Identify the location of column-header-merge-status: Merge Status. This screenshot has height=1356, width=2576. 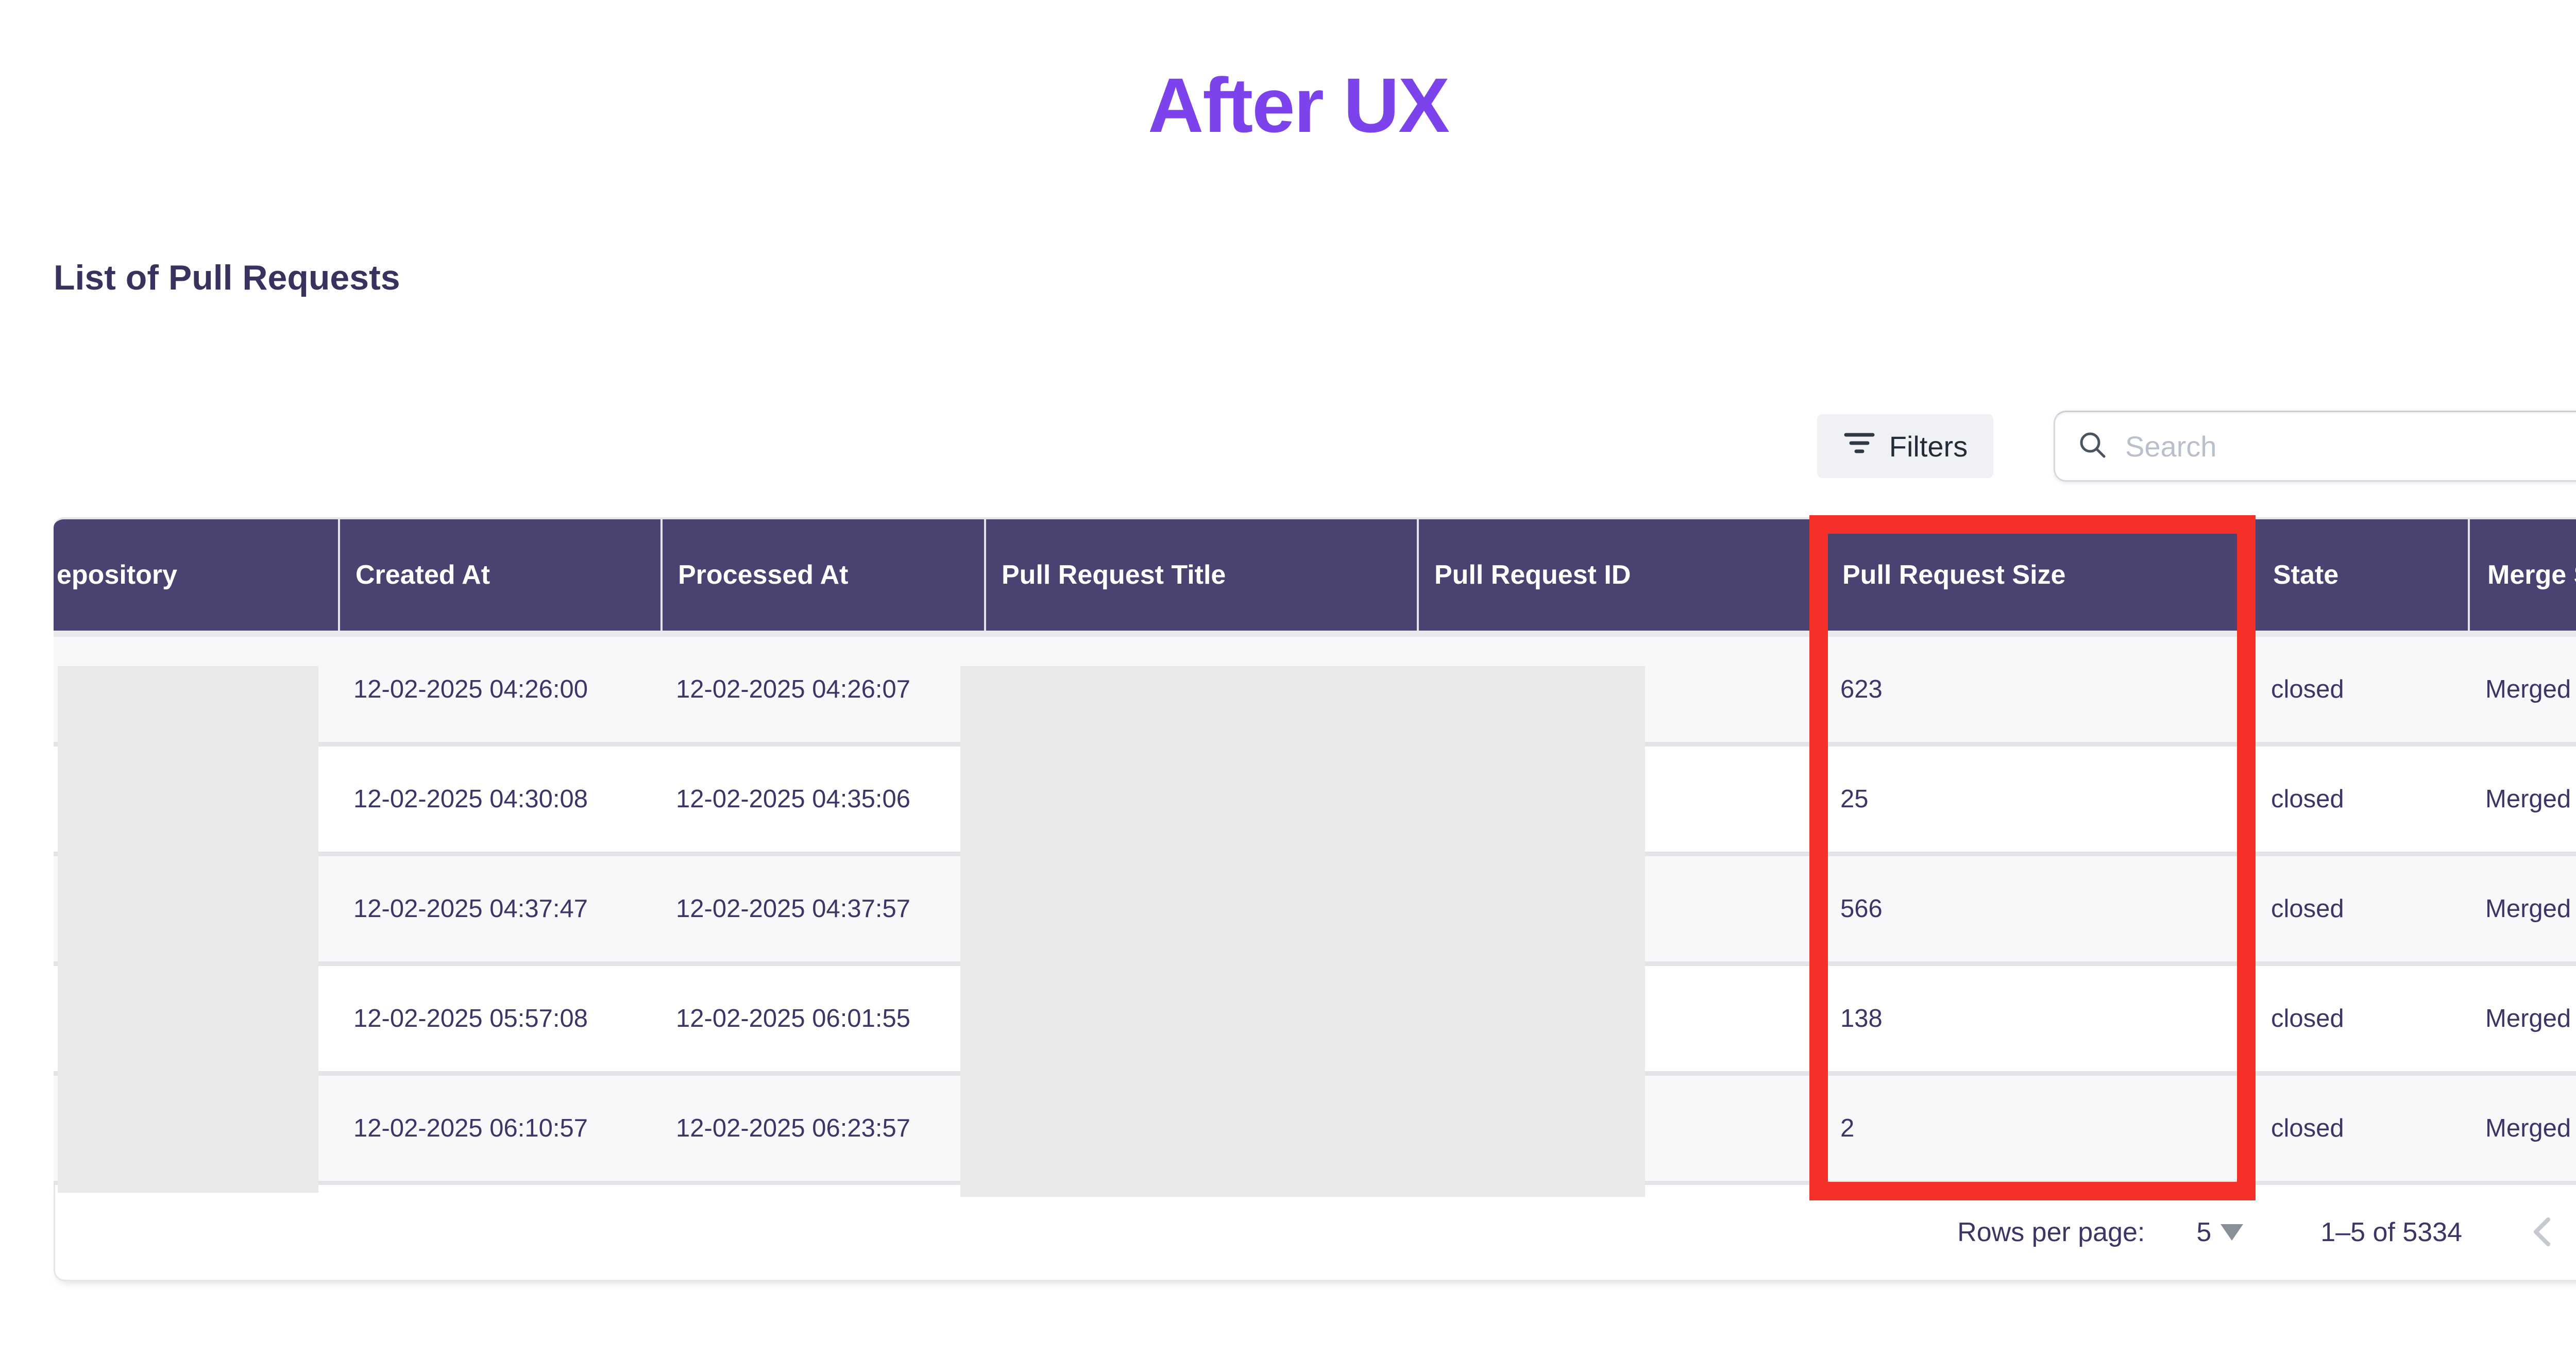
(2522, 575).